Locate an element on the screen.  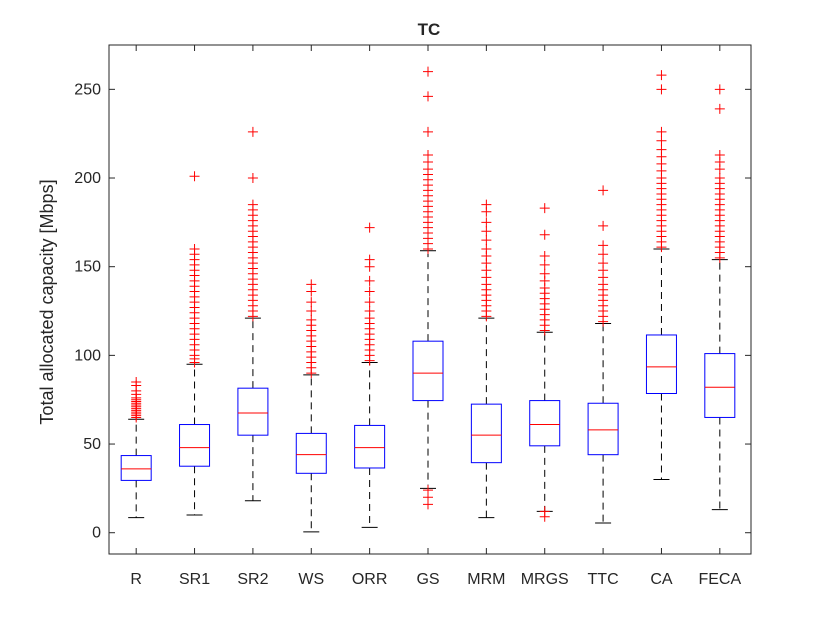
x-tick-label-orr: ORR is located at coordinates (370, 579).